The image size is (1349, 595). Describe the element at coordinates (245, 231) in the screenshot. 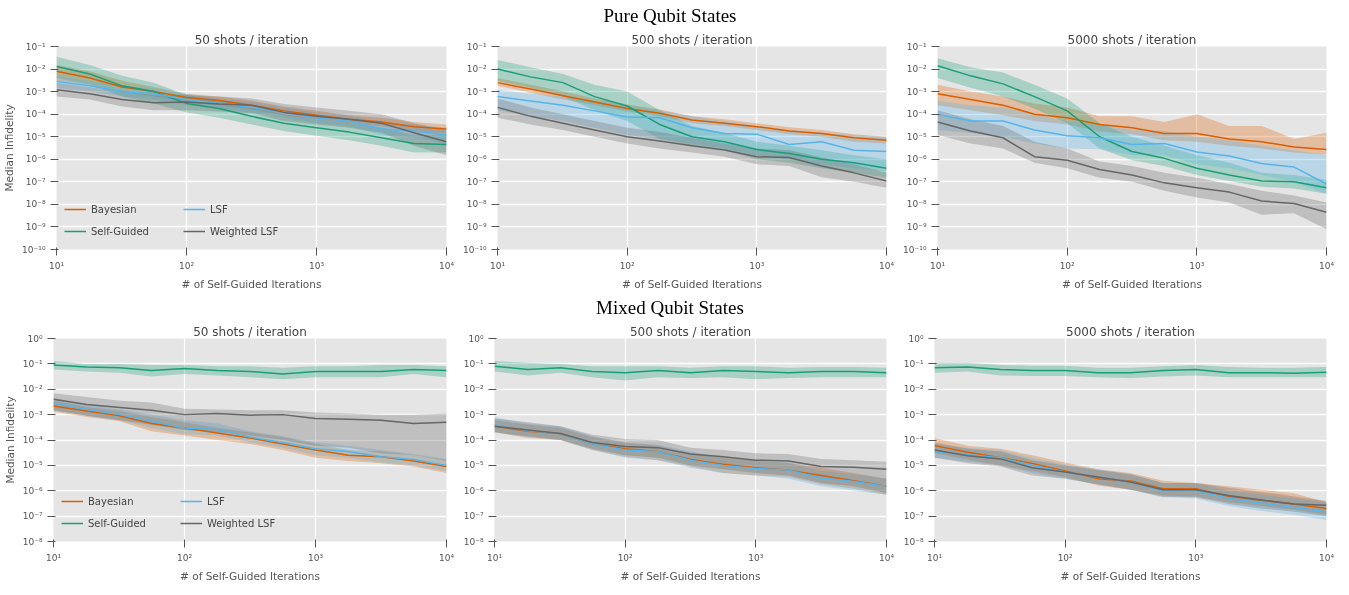

I see `legend-label: Weighted LSF` at that location.